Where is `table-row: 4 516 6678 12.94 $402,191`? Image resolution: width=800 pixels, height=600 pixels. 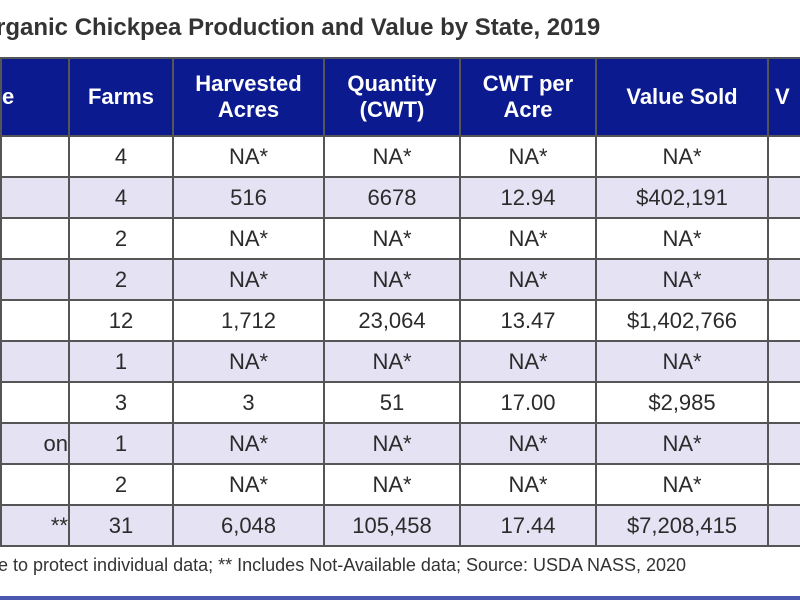
table-row: 4 516 6678 12.94 $402,191 is located at coordinates (400, 197).